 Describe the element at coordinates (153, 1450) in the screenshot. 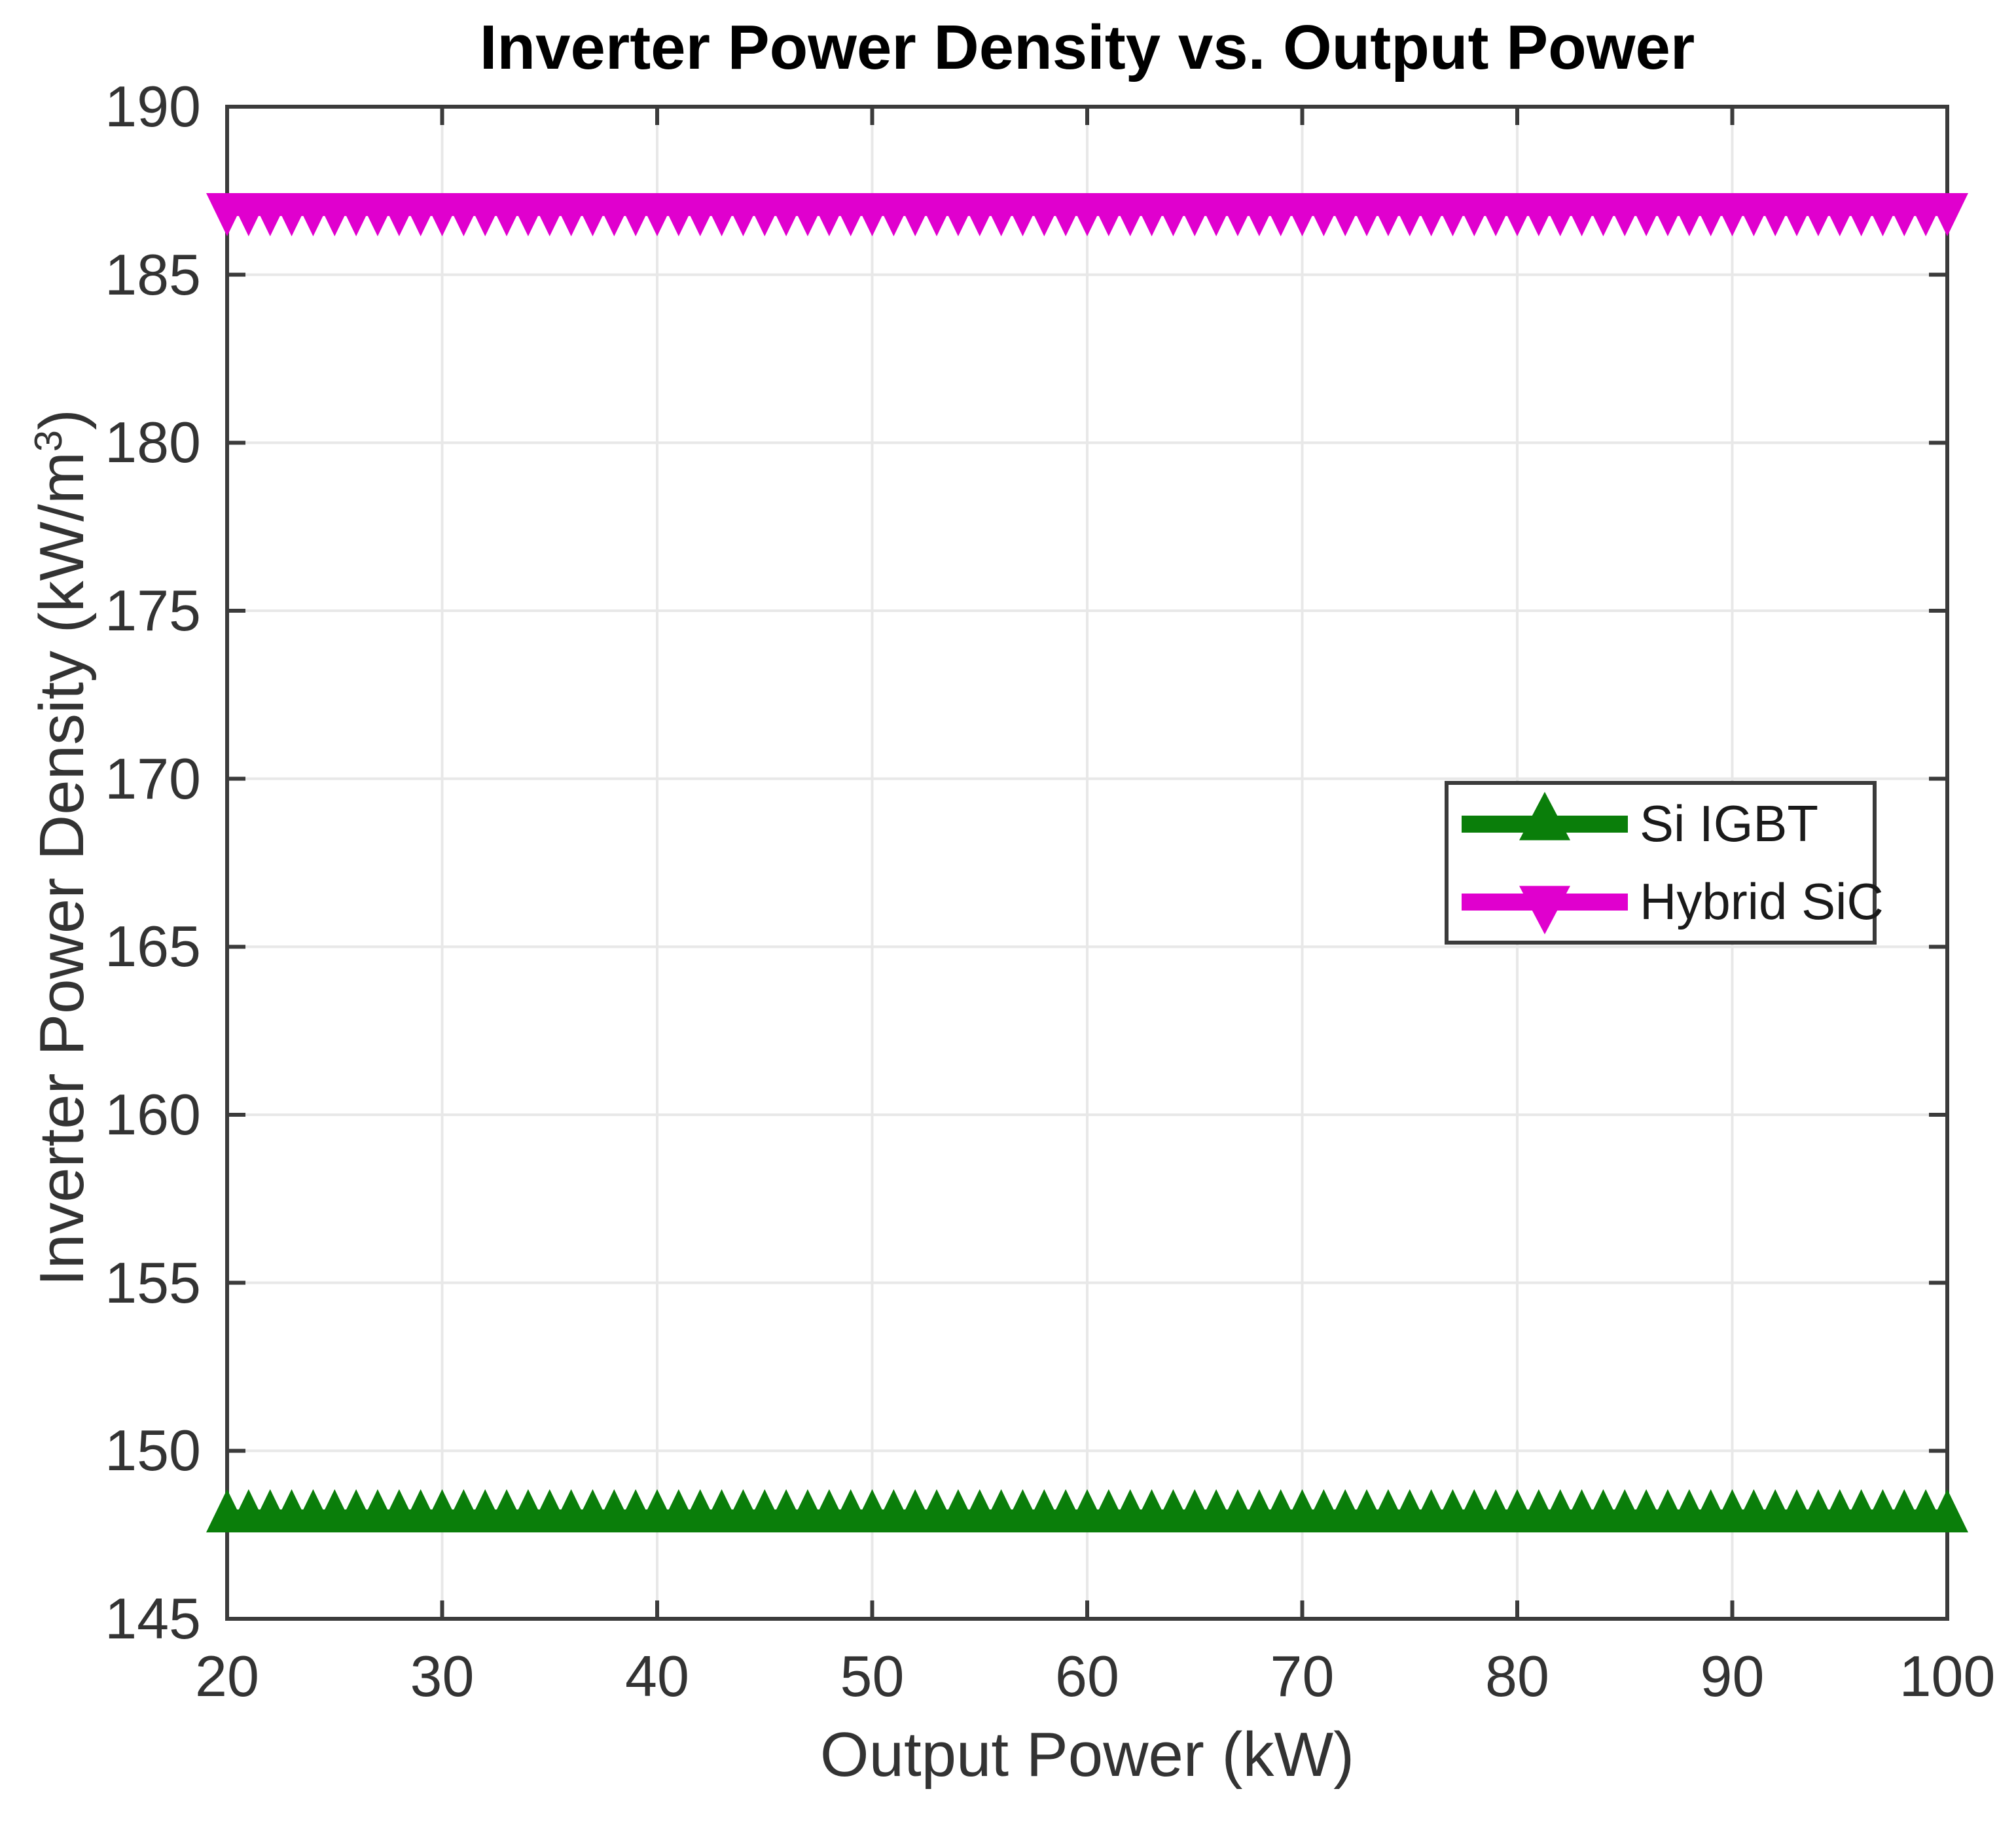

I see `y-tick-label: 150` at that location.